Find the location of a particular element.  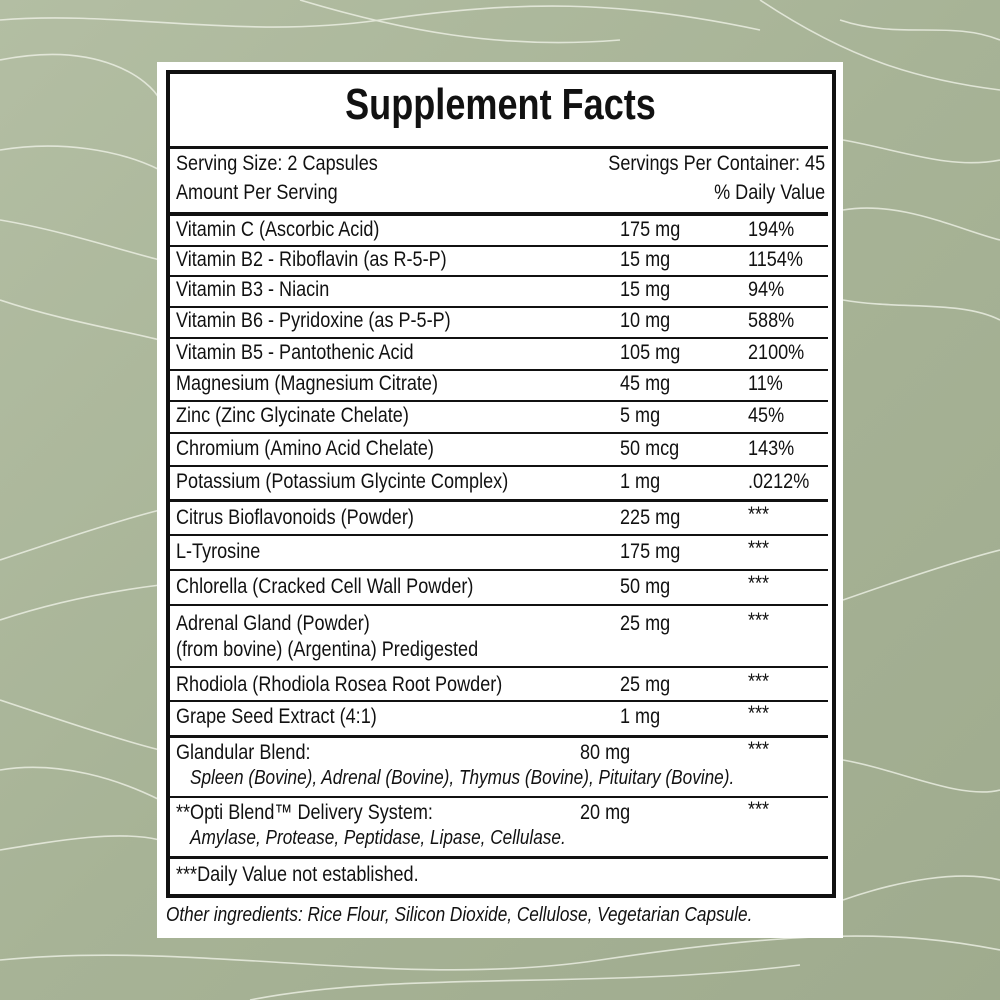

nutrient-daily-value: 1154% is located at coordinates (775, 259).